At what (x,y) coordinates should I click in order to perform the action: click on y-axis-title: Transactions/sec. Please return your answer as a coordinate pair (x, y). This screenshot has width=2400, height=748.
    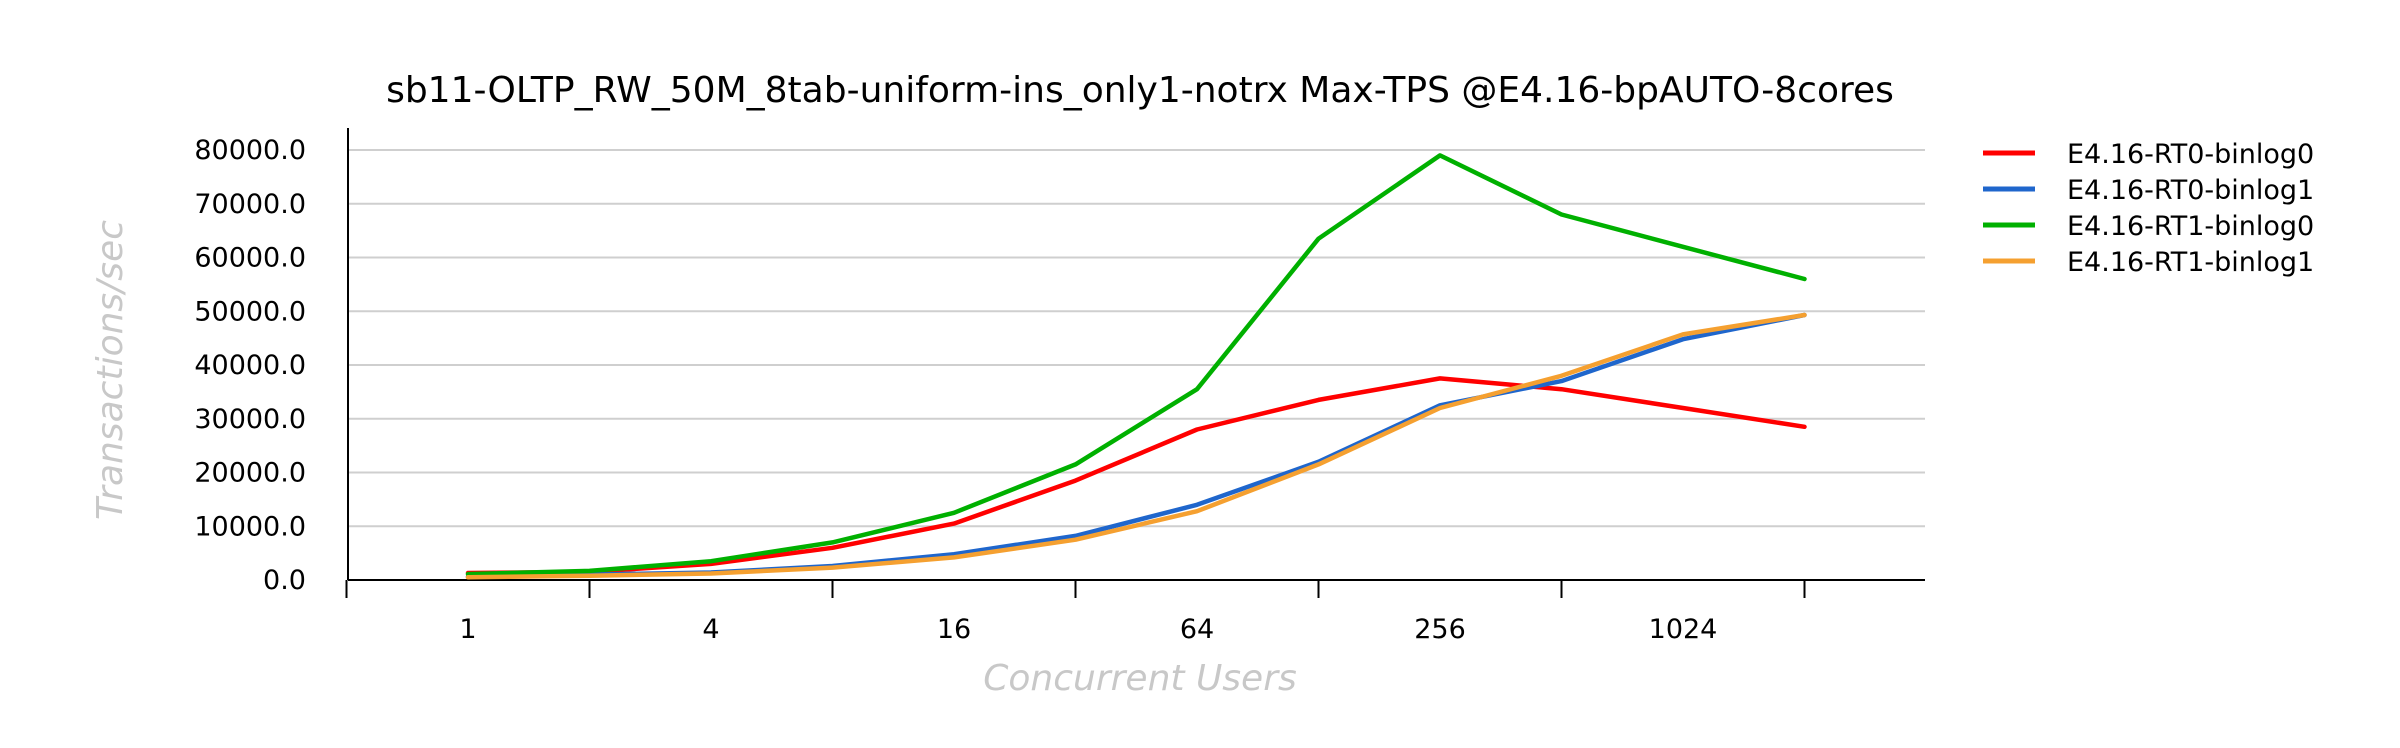
    Looking at the image, I should click on (110, 370).